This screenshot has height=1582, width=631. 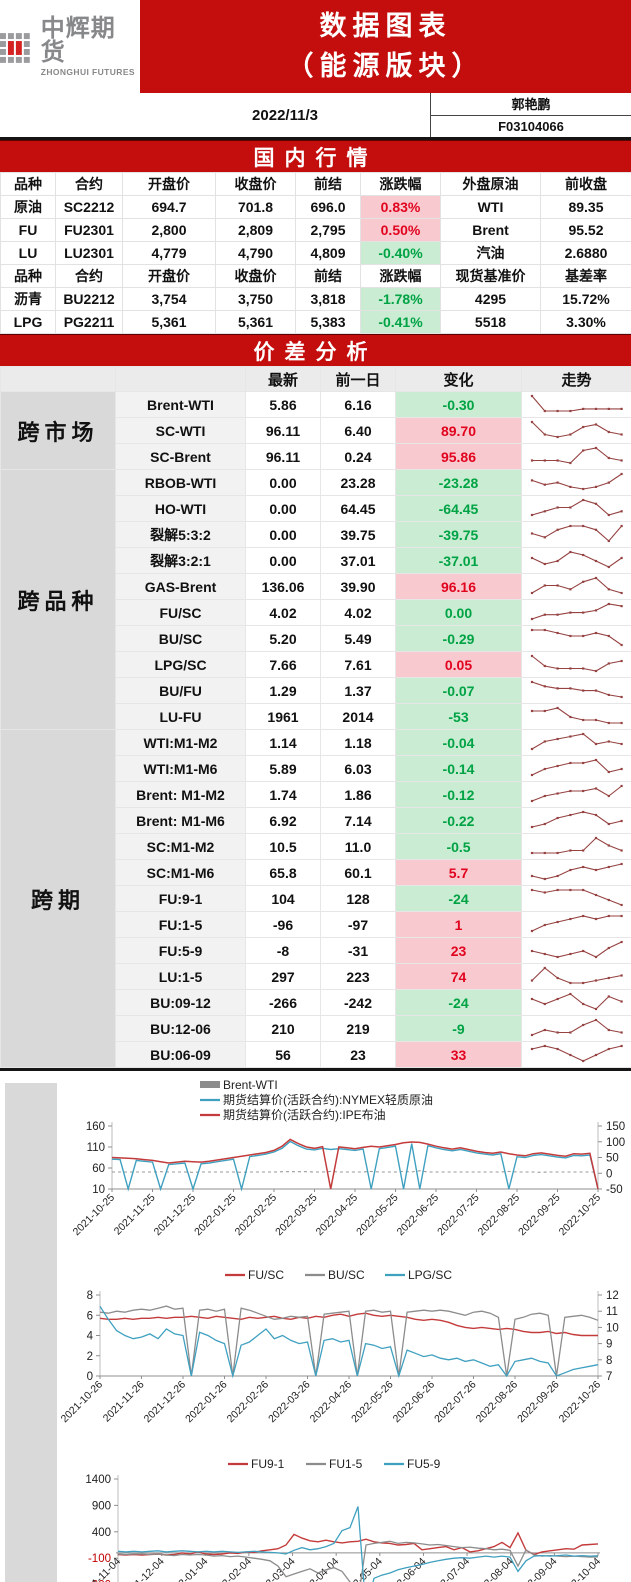 What do you see at coordinates (358, 924) in the screenshot?
I see `previous-value: -97` at bounding box center [358, 924].